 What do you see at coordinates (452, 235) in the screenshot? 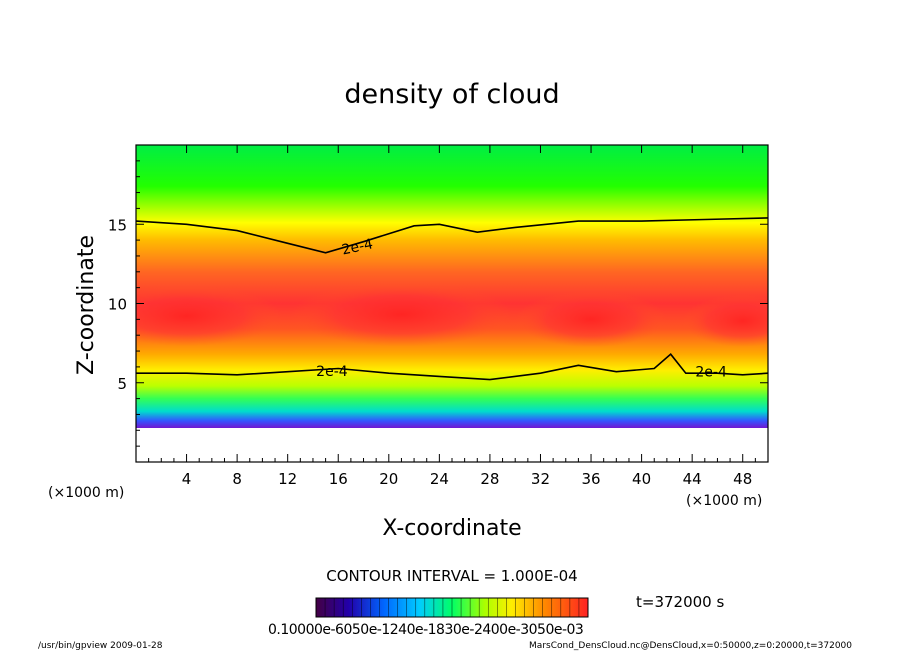
I see `contour-line-upper` at bounding box center [452, 235].